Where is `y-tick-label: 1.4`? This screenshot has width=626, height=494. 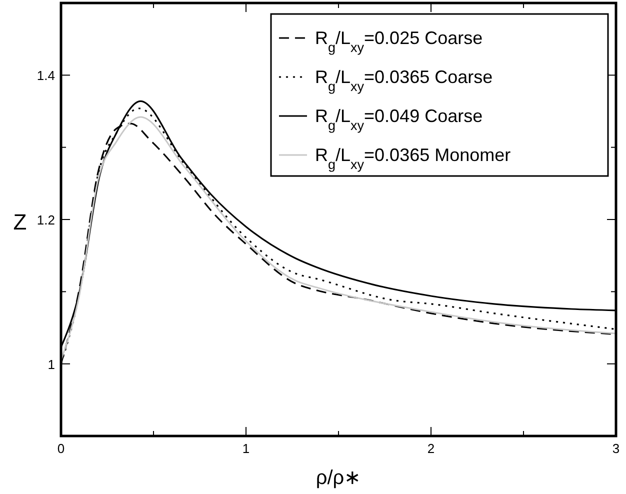 y-tick-label: 1.4 is located at coordinates (45, 76).